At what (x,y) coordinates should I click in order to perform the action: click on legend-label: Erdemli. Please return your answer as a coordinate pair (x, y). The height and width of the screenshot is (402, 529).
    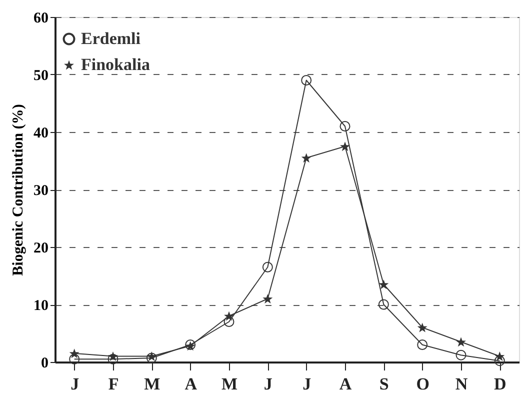
    Looking at the image, I should click on (111, 38).